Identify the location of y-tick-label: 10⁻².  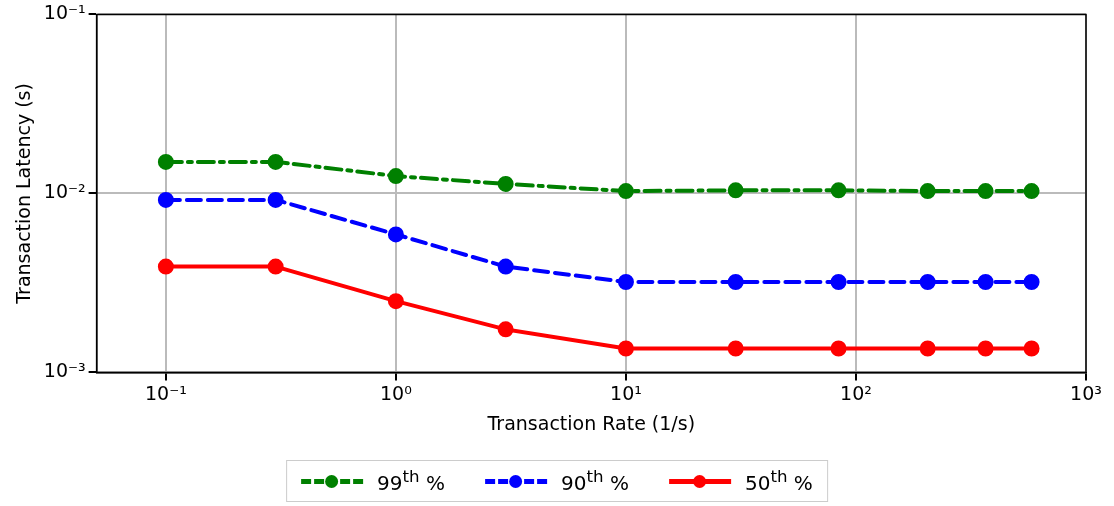
(64, 191).